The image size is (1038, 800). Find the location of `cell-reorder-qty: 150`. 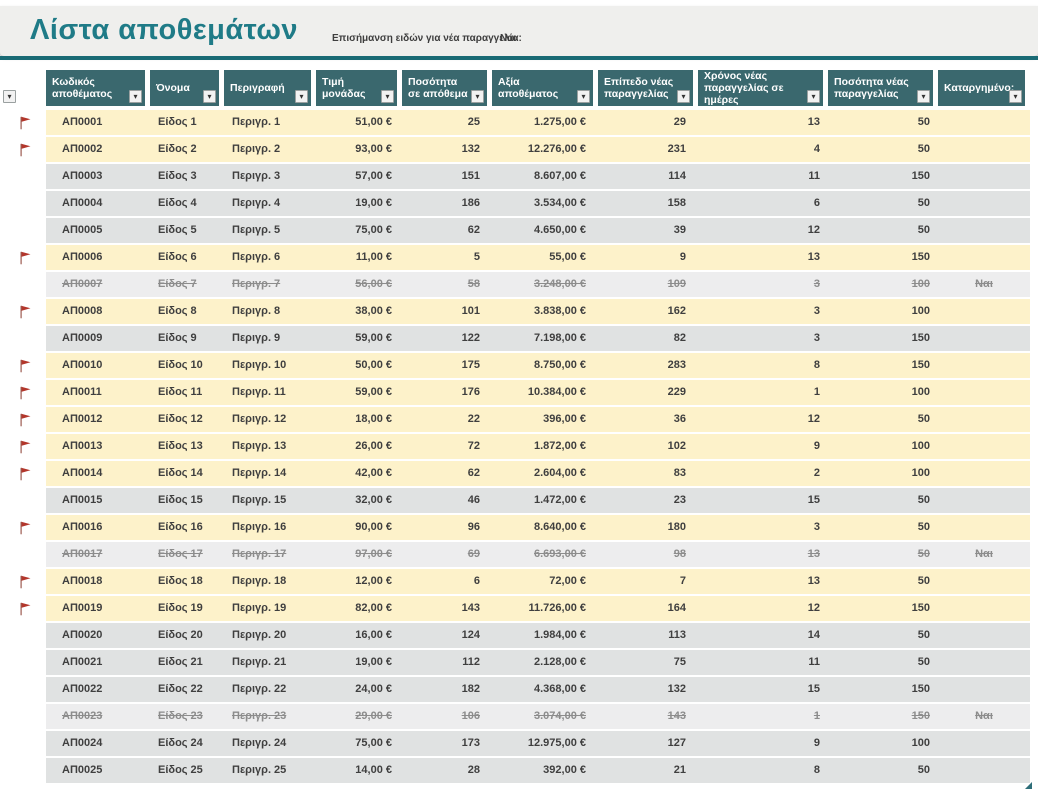

cell-reorder-qty: 150 is located at coordinates (883, 257).